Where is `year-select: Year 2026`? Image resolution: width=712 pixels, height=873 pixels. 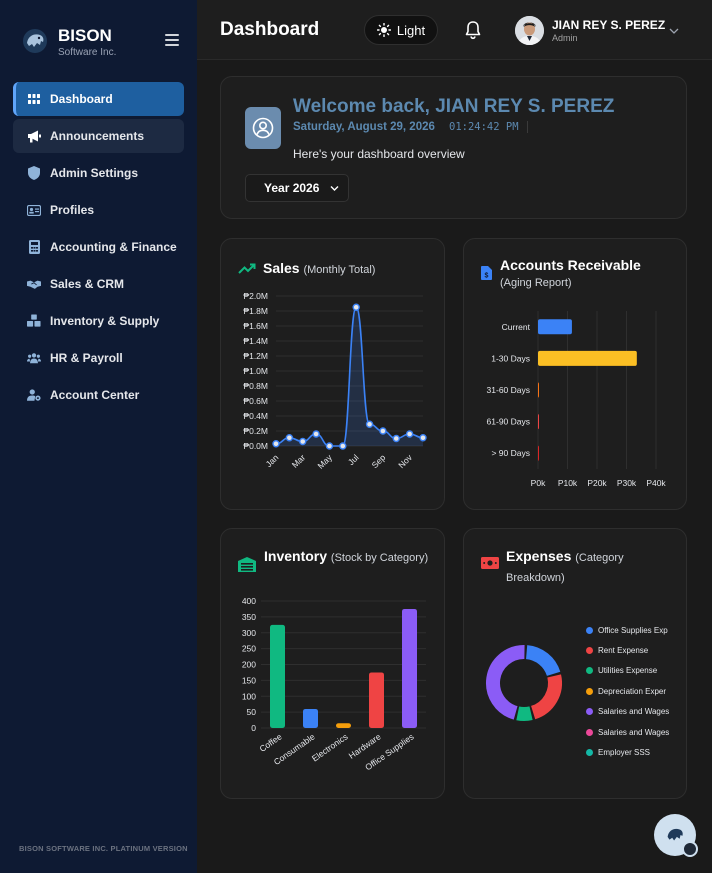
year-select: Year 2026 is located at coordinates (297, 188).